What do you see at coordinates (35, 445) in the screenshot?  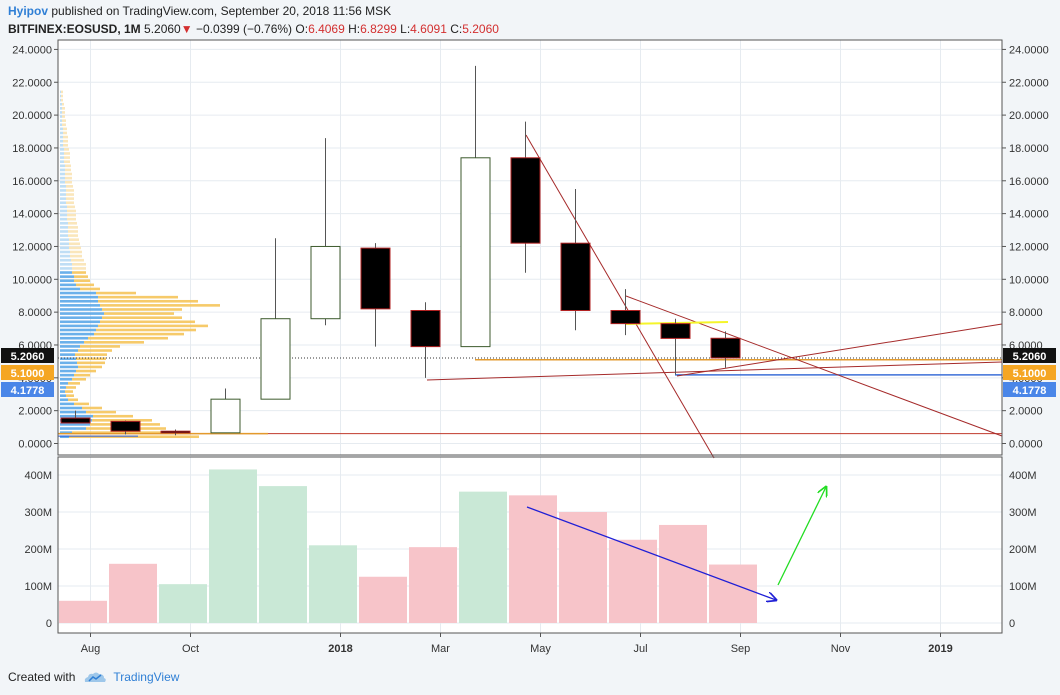 I see `price-tick-left: 0.0000` at bounding box center [35, 445].